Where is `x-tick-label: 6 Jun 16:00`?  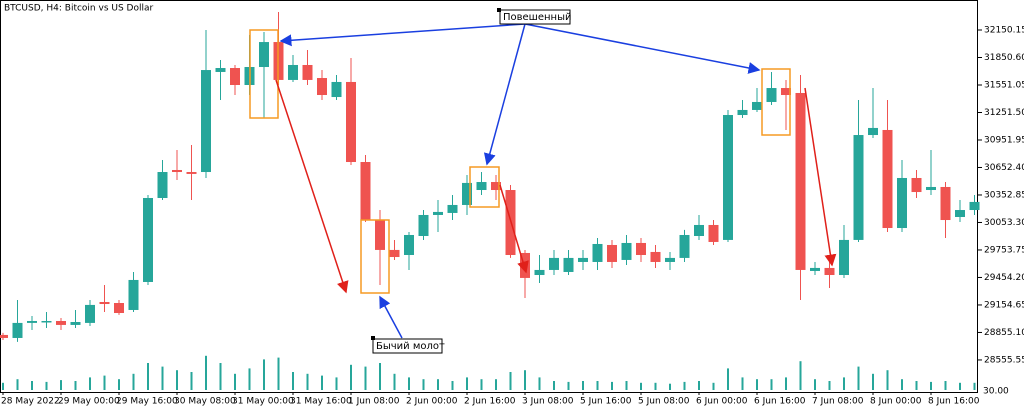
x-tick-label: 6 Jun 16:00 is located at coordinates (780, 402).